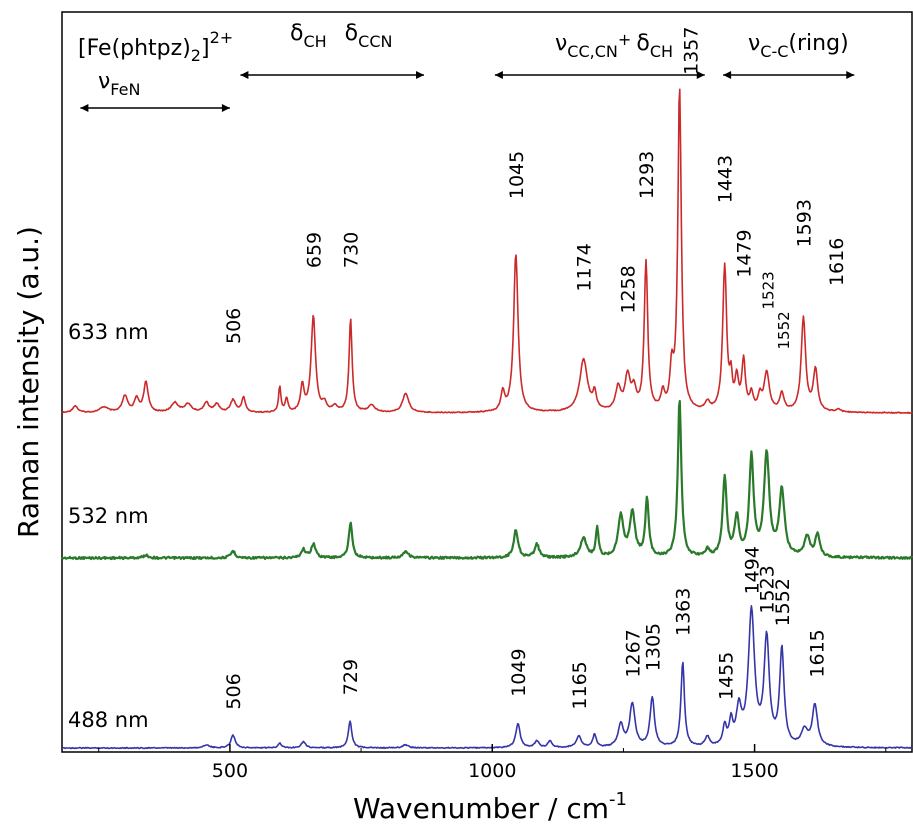  What do you see at coordinates (341, 36) in the screenshot?
I see `band-annotation: δCH δCCN` at bounding box center [341, 36].